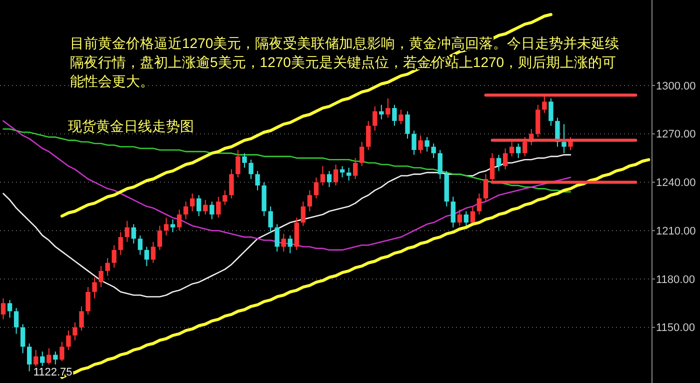 Image resolution: width=700 pixels, height=383 pixels. What do you see at coordinates (676, 134) in the screenshot?
I see `y-tick-label: 1270.00` at bounding box center [676, 134].